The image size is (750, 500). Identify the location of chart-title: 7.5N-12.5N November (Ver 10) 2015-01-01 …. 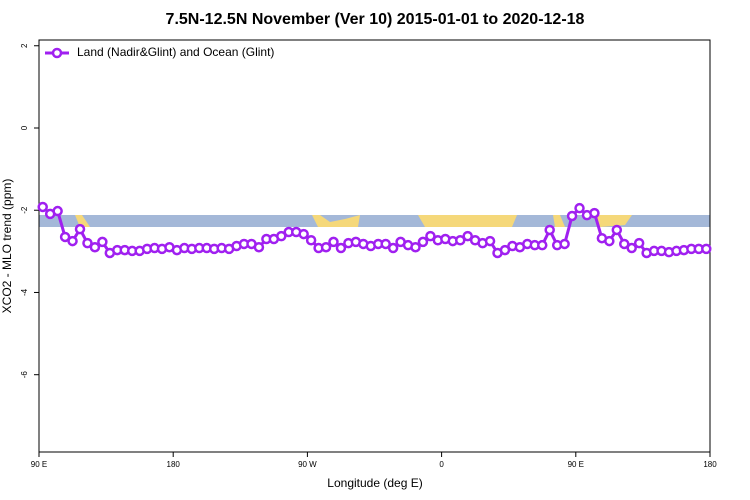
(375, 19).